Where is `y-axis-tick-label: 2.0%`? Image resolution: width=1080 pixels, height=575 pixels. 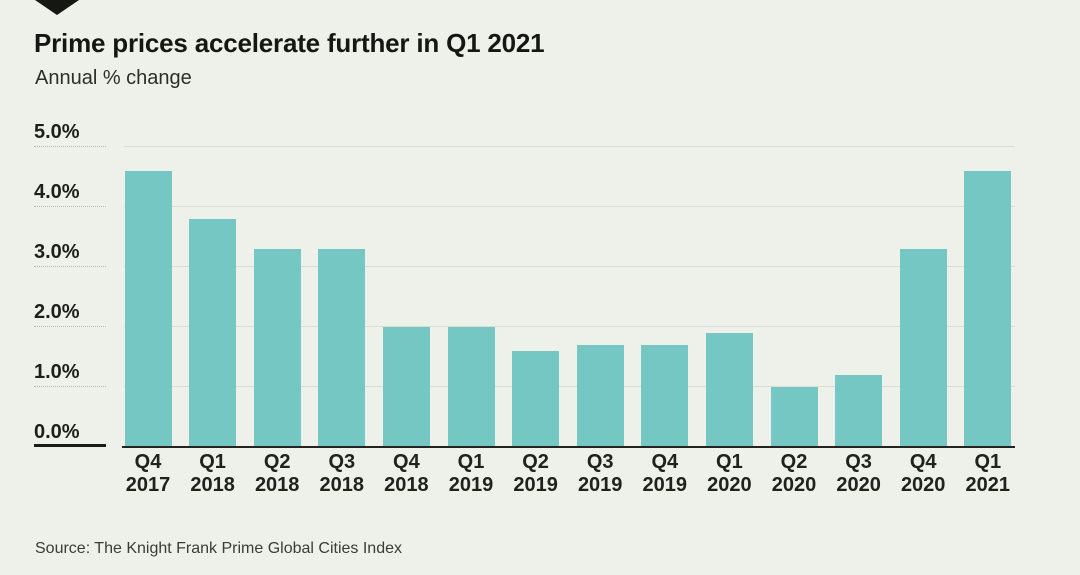 y-axis-tick-label: 2.0% is located at coordinates (70, 313).